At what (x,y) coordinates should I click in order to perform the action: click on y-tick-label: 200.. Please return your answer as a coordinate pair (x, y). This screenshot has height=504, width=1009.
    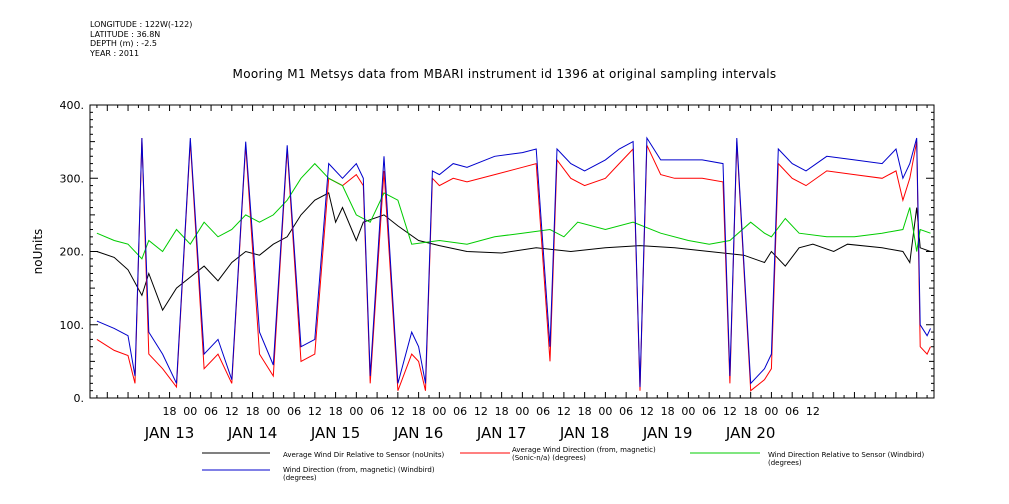
    Looking at the image, I should click on (72, 252).